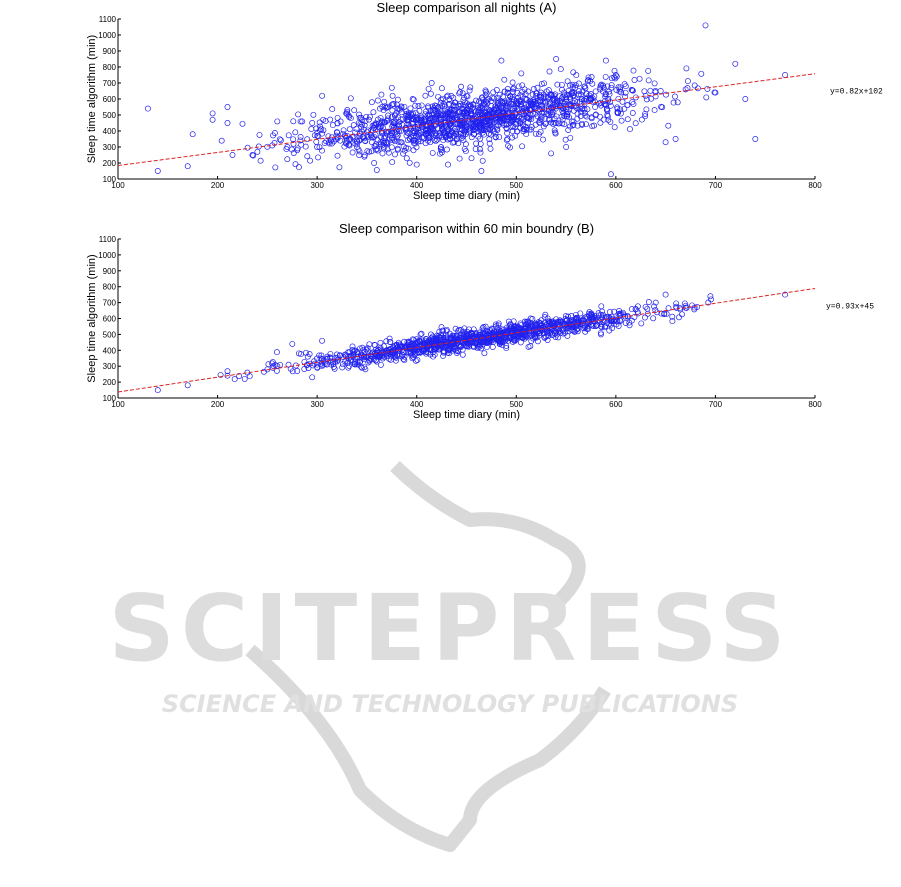 This screenshot has width=901, height=887. Describe the element at coordinates (110, 271) in the screenshot. I see `y-tick-label: 900` at that location.